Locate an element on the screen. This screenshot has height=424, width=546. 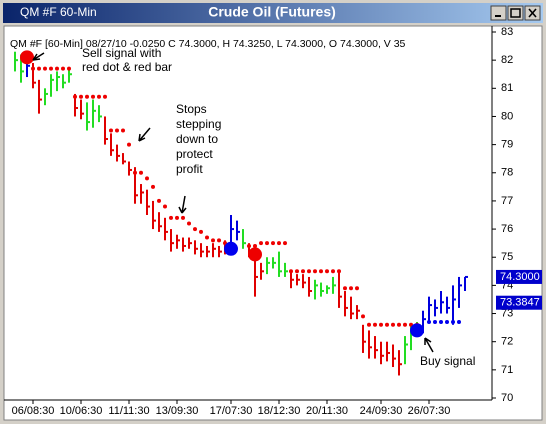
annotation: profit is located at coordinates (189, 169).